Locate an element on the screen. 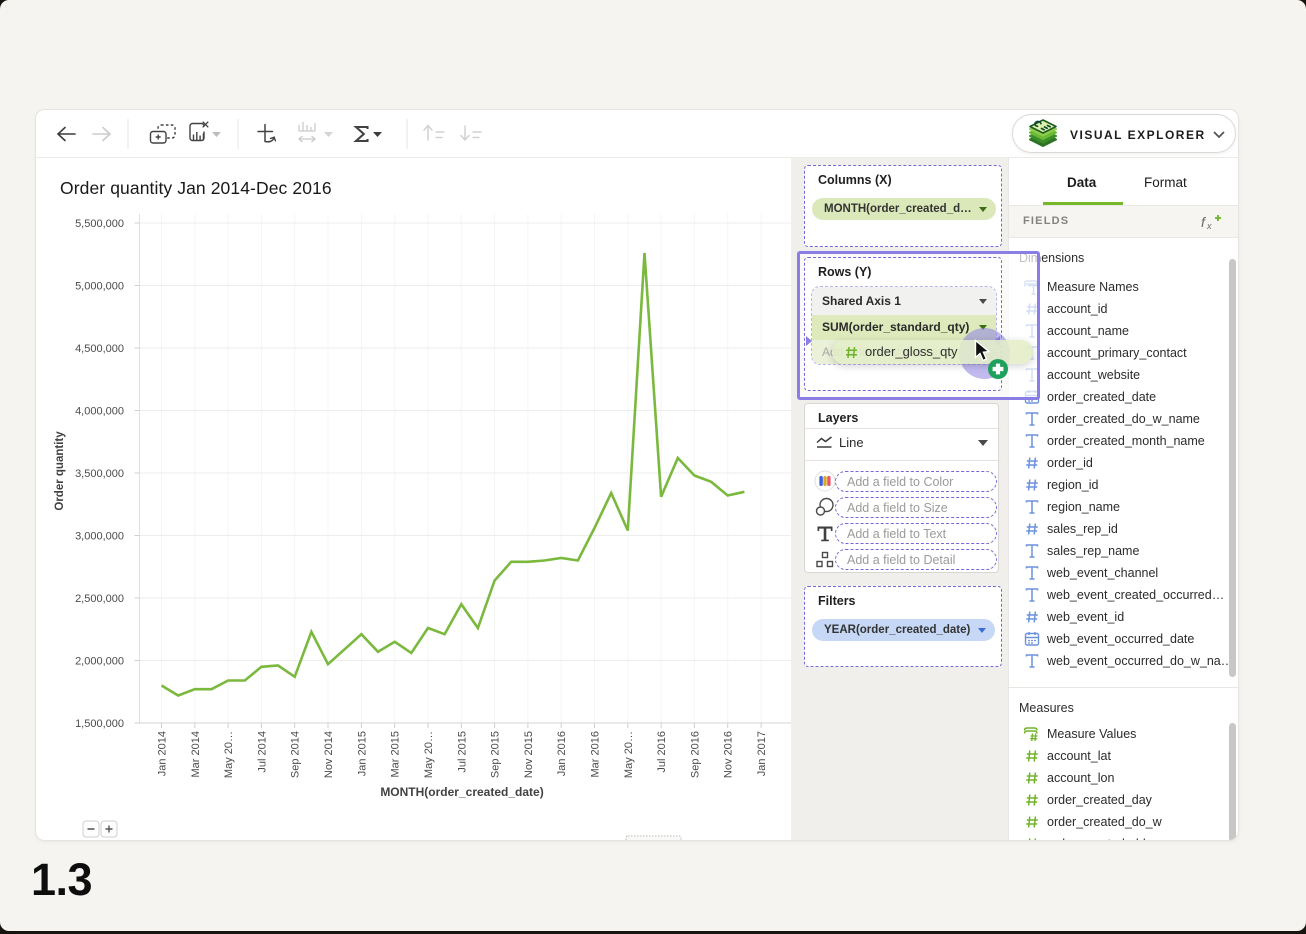 Image resolution: width=1306 pixels, height=934 pixels. svg-text: 3,500,000 is located at coordinates (99, 474).